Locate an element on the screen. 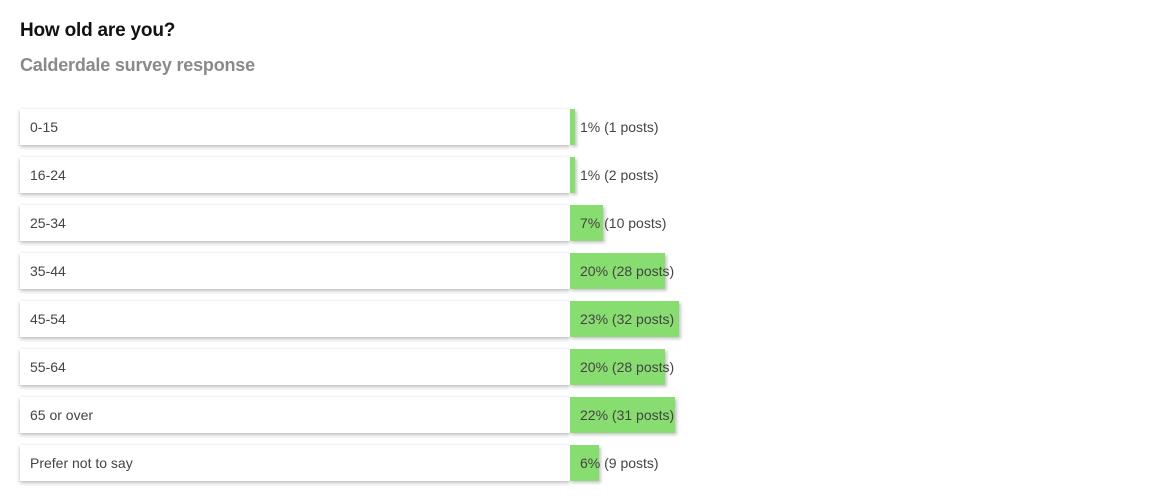  chart-title: How old are you? is located at coordinates (98, 30).